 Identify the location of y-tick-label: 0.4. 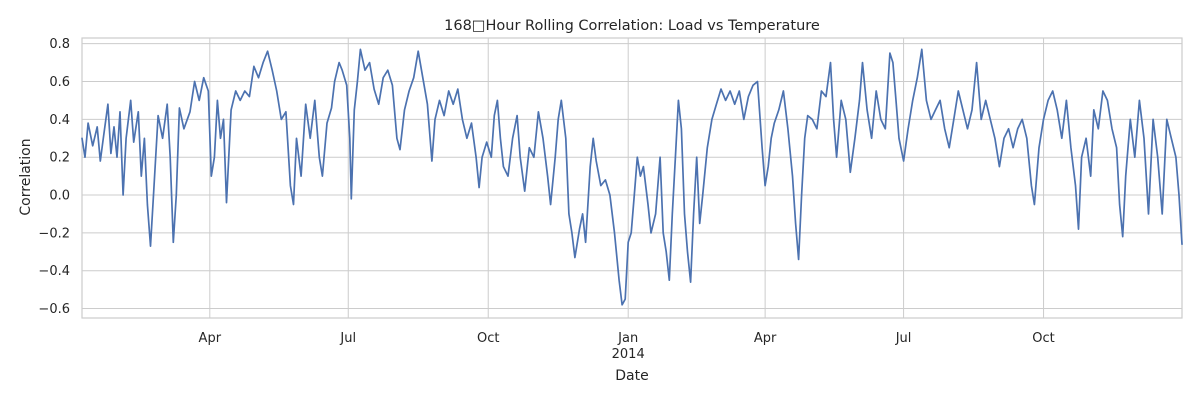
(59, 120).